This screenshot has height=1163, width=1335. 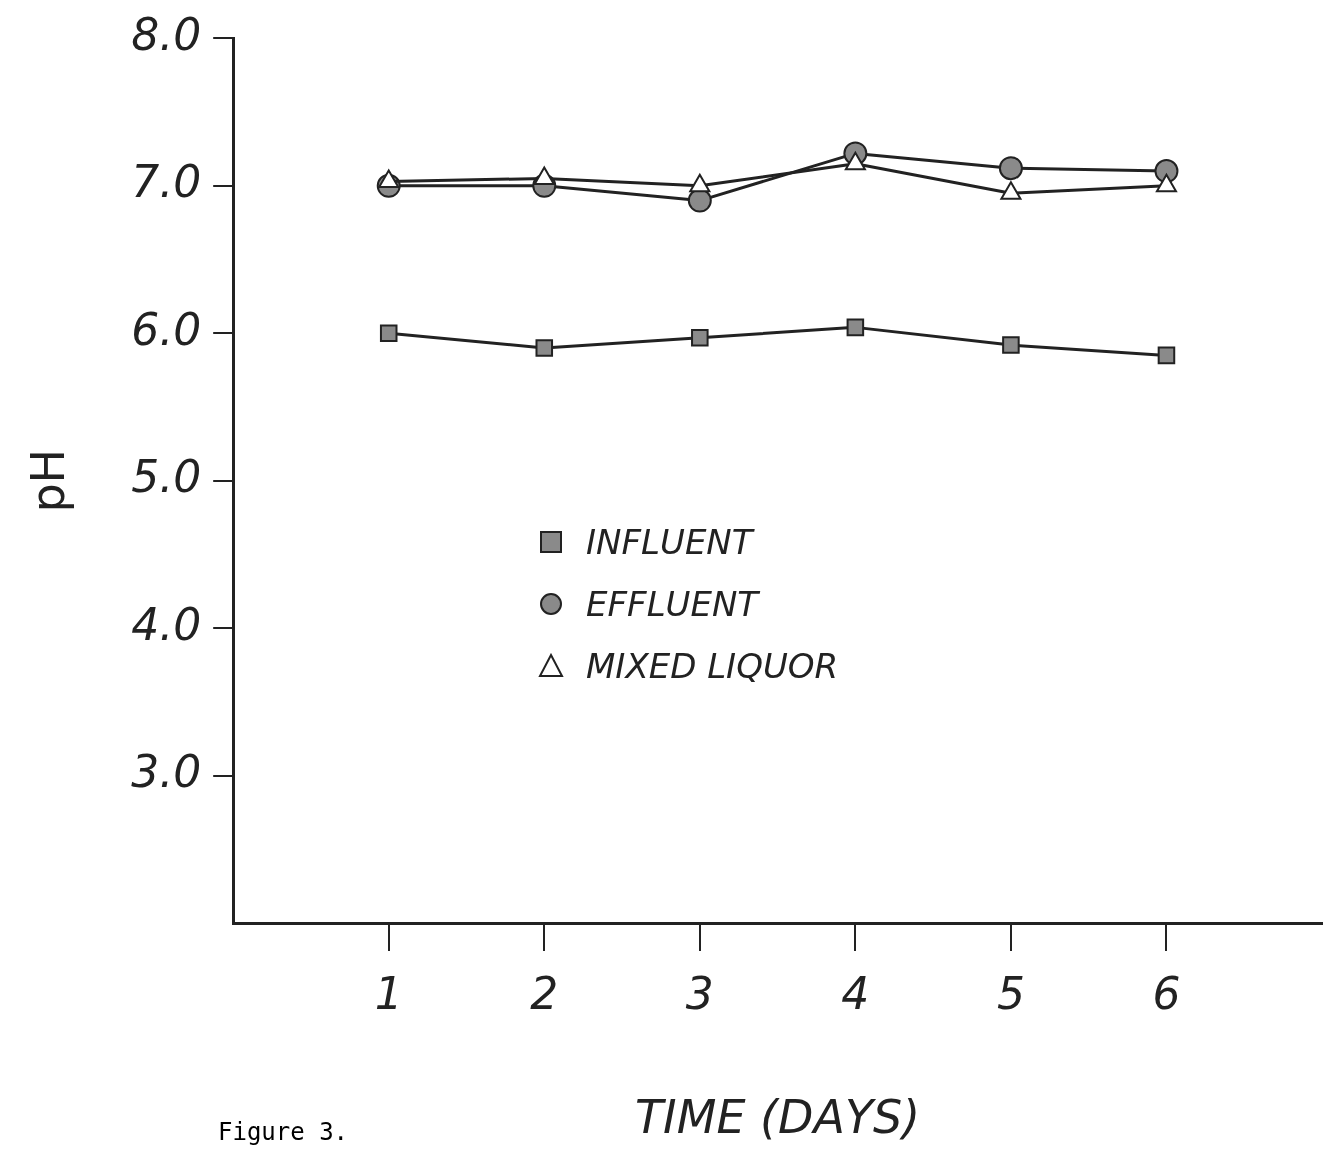 What do you see at coordinates (166, 182) in the screenshot?
I see `y-tick-label: 7.0` at bounding box center [166, 182].